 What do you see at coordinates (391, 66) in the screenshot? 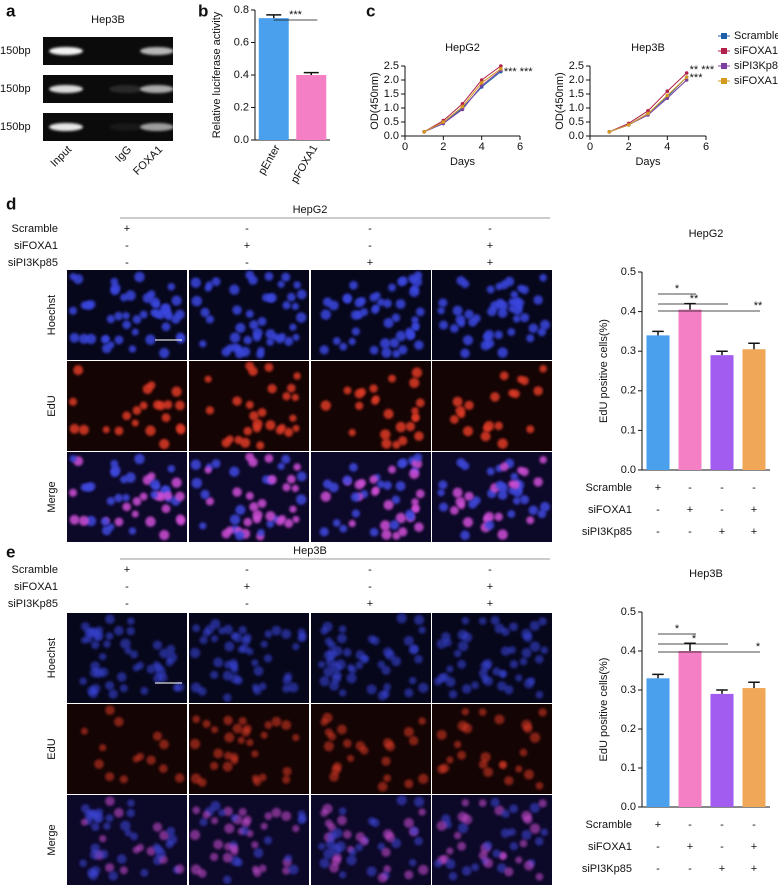
I see `y-tick-label: 2.5` at bounding box center [391, 66].